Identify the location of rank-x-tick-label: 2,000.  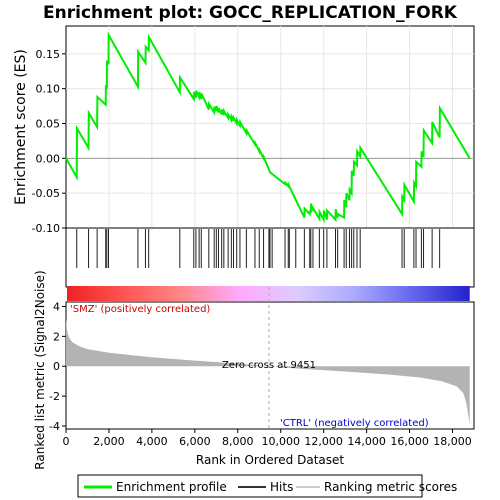
(109, 441).